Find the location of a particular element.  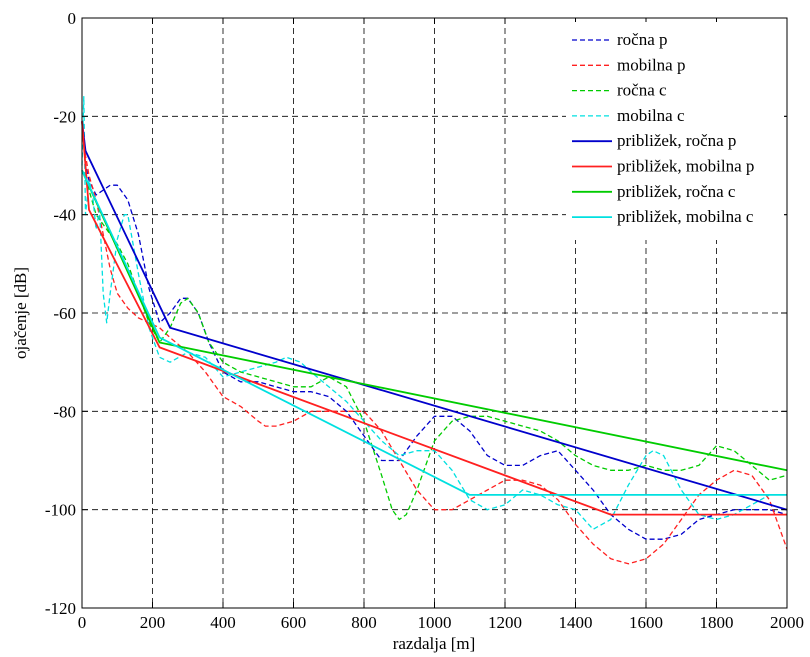

y-tick-label: -100 is located at coordinates (60, 510).